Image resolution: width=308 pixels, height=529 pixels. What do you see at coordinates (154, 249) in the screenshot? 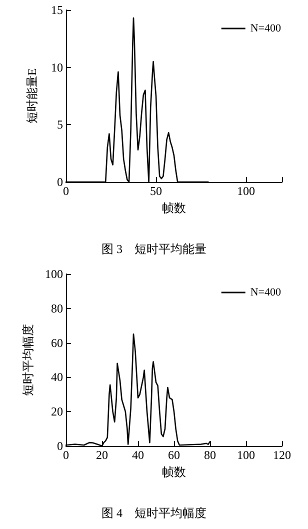
I see `text: 图 3 短时平均能量` at bounding box center [154, 249].